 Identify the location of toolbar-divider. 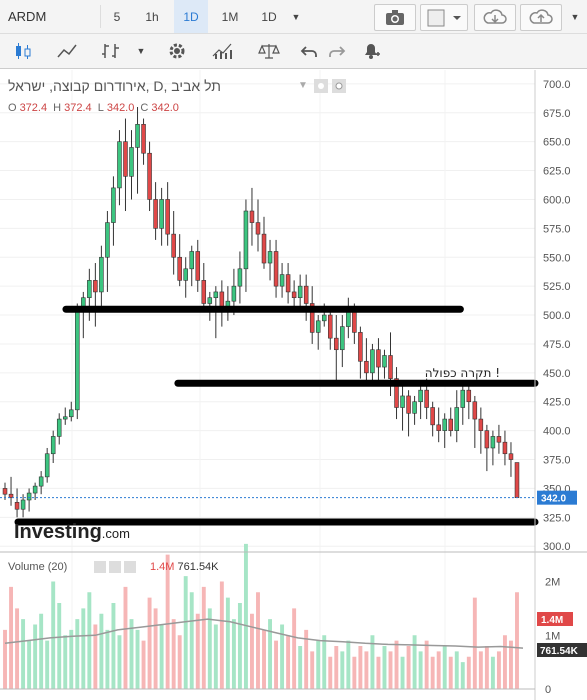
(100, 16).